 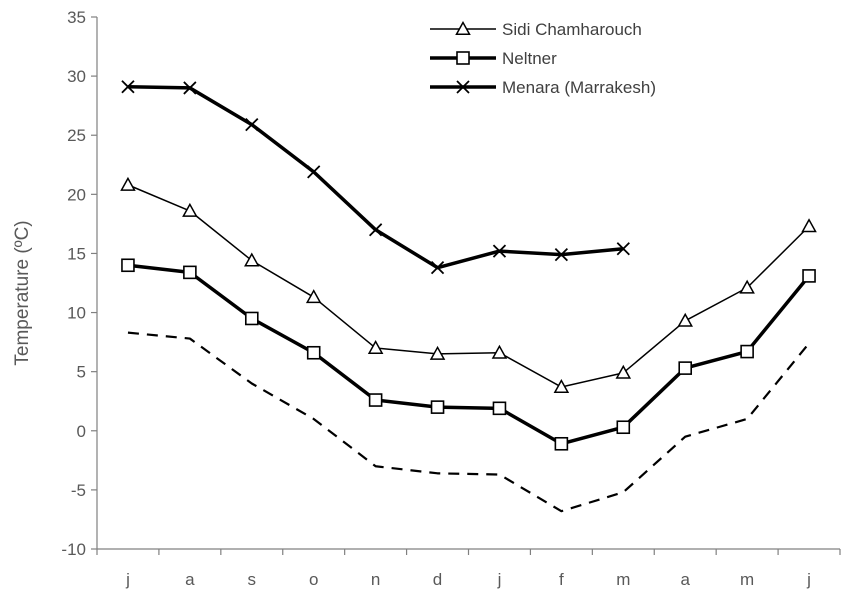 What do you see at coordinates (76, 253) in the screenshot?
I see `y-tick-label: 15` at bounding box center [76, 253].